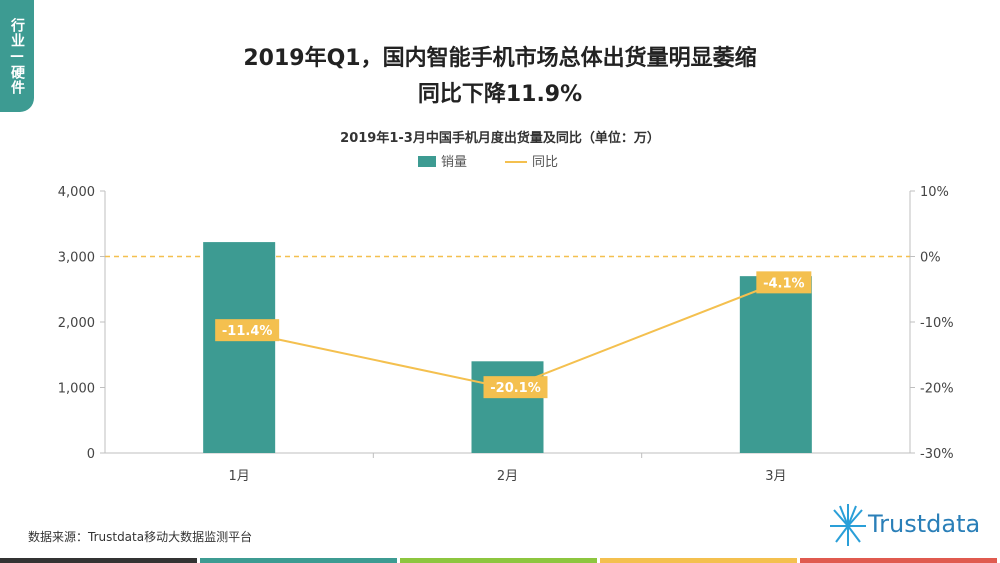 The height and width of the screenshot is (563, 1000). Describe the element at coordinates (91, 454) in the screenshot. I see `y-left-tick-label: 0` at that location.